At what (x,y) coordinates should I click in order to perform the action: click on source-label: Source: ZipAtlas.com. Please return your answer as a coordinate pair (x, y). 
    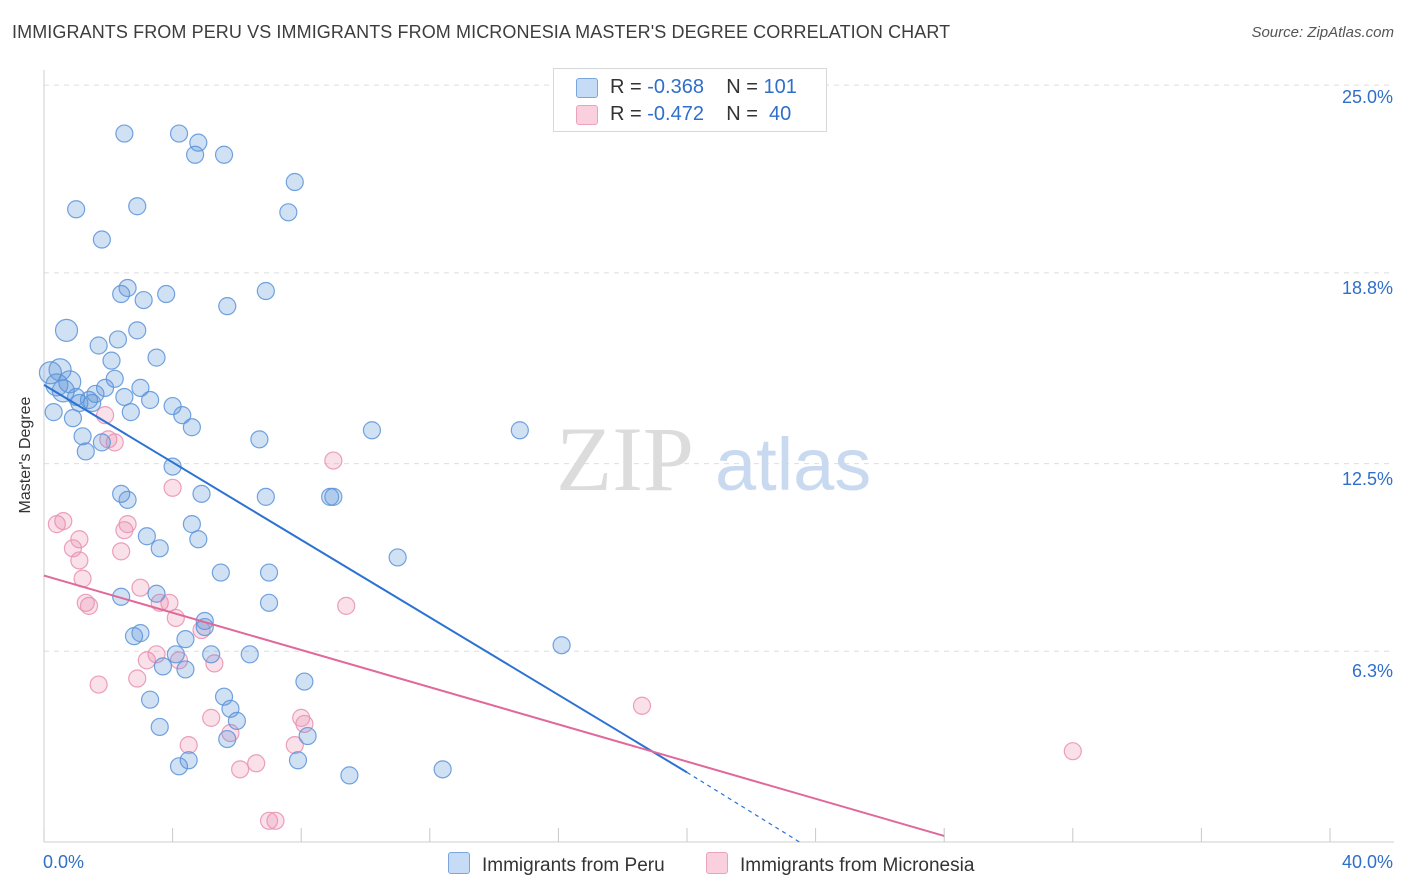
    Looking at the image, I should click on (1322, 32).